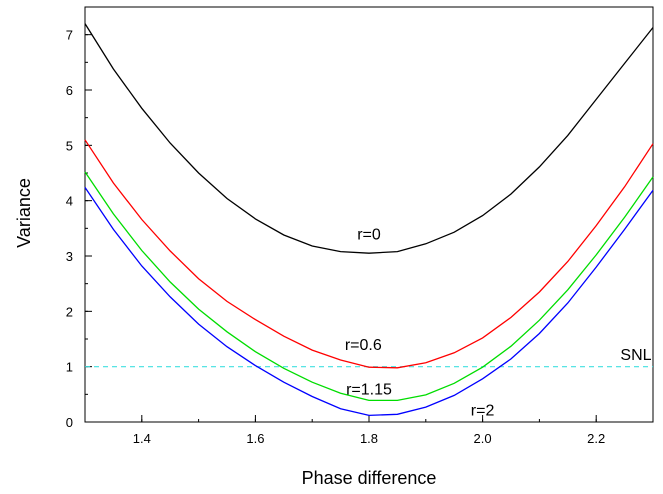 The width and height of the screenshot is (663, 494). Describe the element at coordinates (363, 345) in the screenshot. I see `annotation-label: r=0.6` at that location.